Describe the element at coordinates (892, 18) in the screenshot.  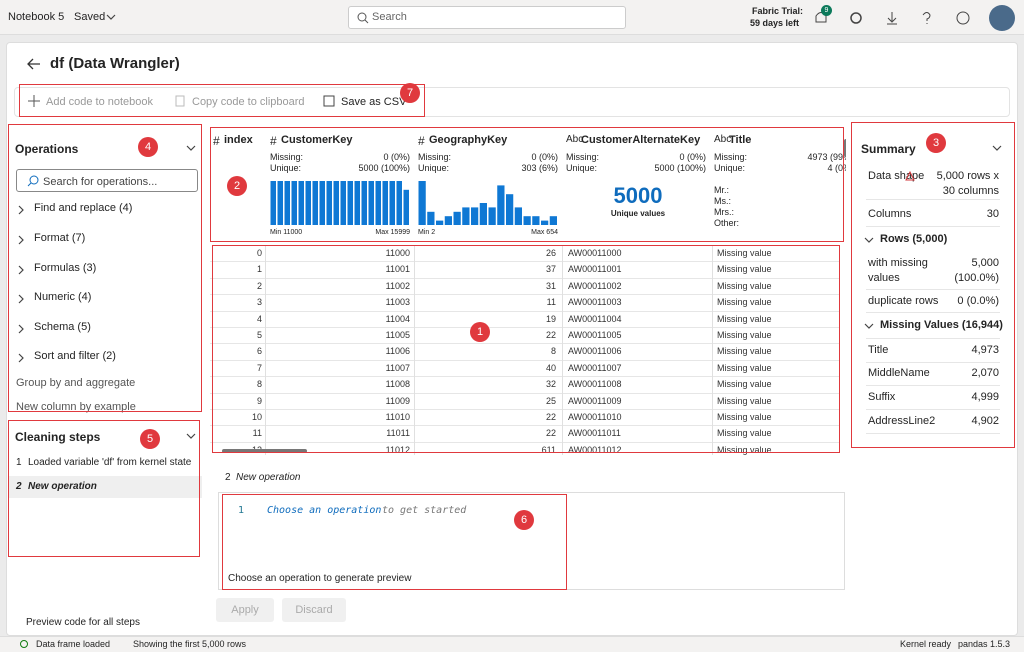
I see `download` at that location.